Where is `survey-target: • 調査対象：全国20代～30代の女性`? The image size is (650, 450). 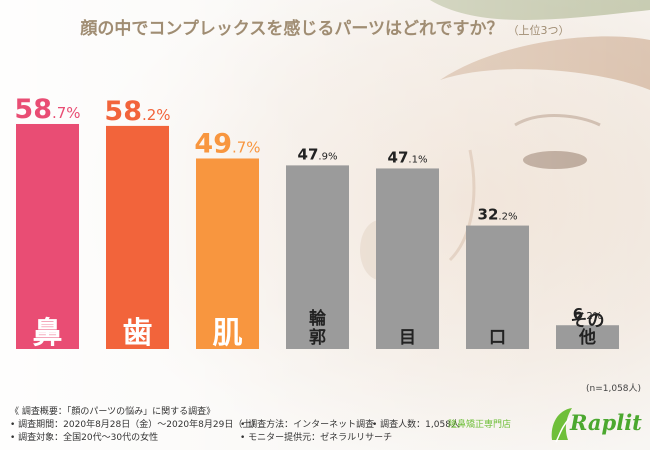
survey-target: • 調査対象：全国20代～30代の女性 is located at coordinates (84, 438).